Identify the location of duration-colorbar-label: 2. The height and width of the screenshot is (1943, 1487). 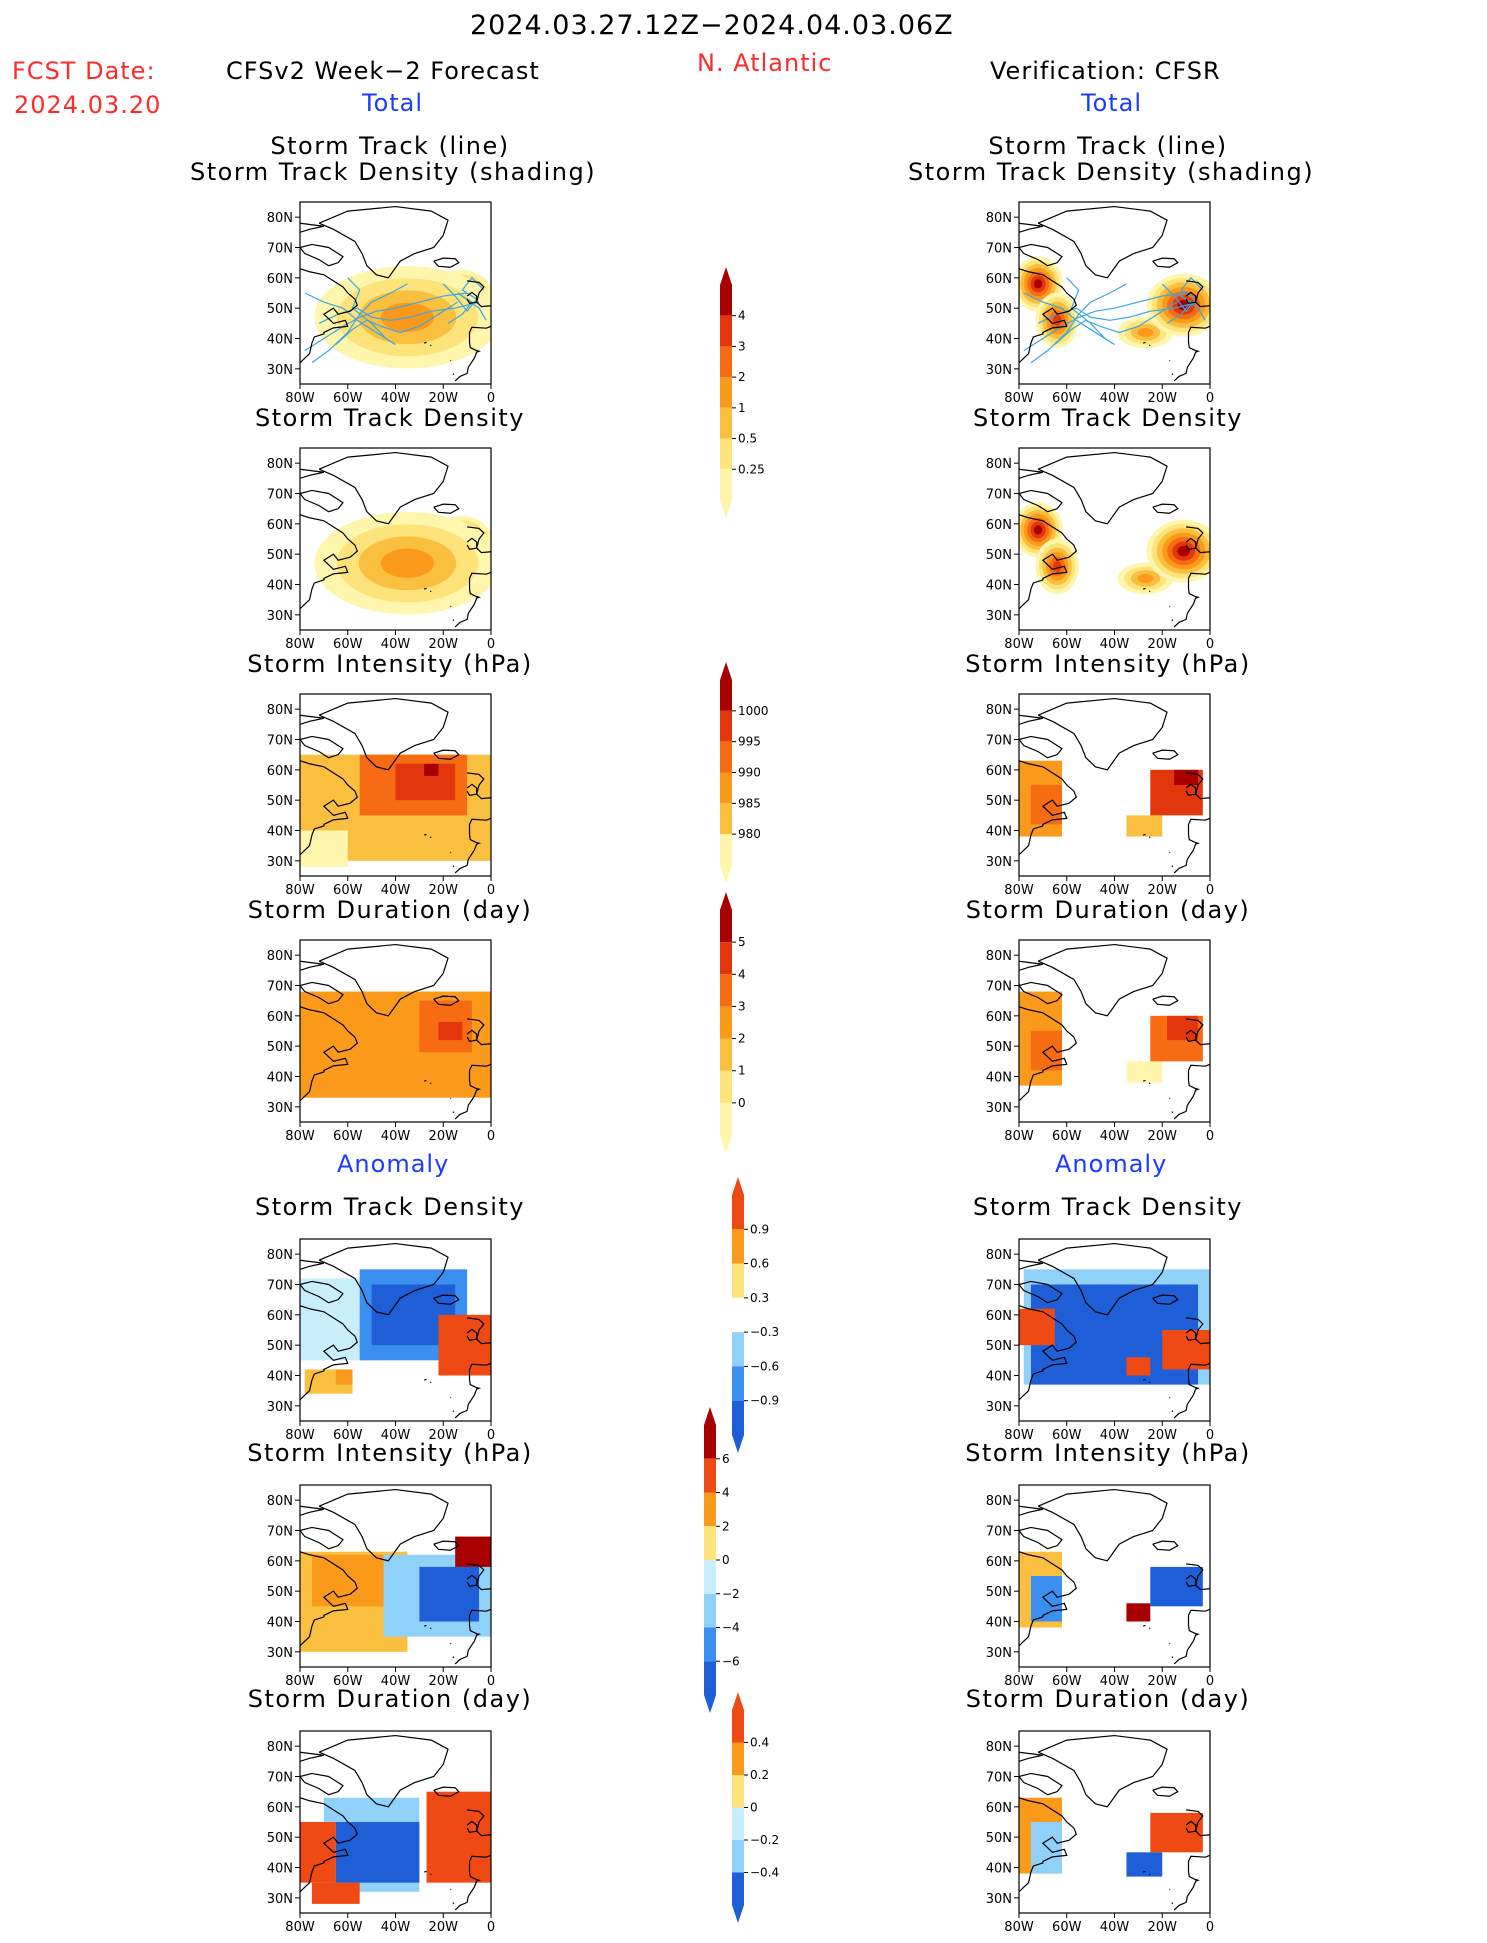
(742, 1039).